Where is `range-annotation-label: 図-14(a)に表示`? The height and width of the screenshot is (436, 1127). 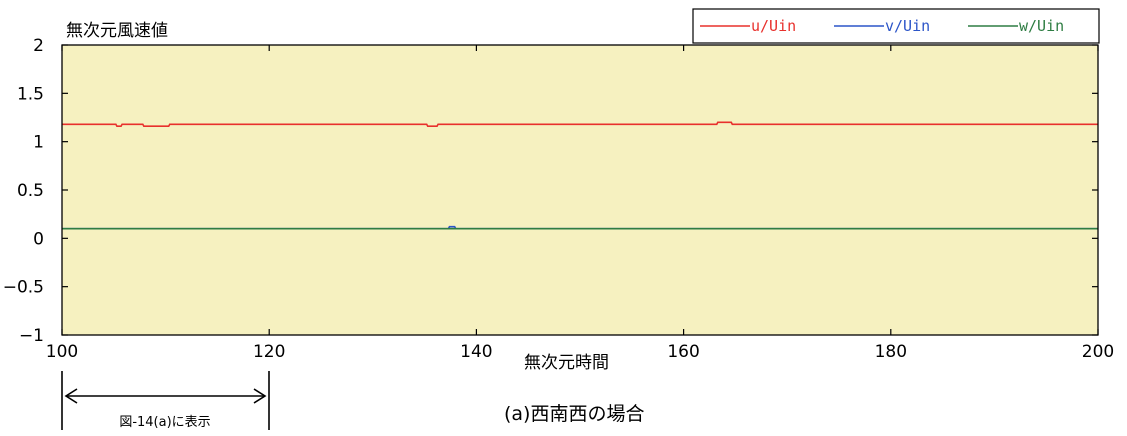 range-annotation-label: 図-14(a)に表示 is located at coordinates (164, 422).